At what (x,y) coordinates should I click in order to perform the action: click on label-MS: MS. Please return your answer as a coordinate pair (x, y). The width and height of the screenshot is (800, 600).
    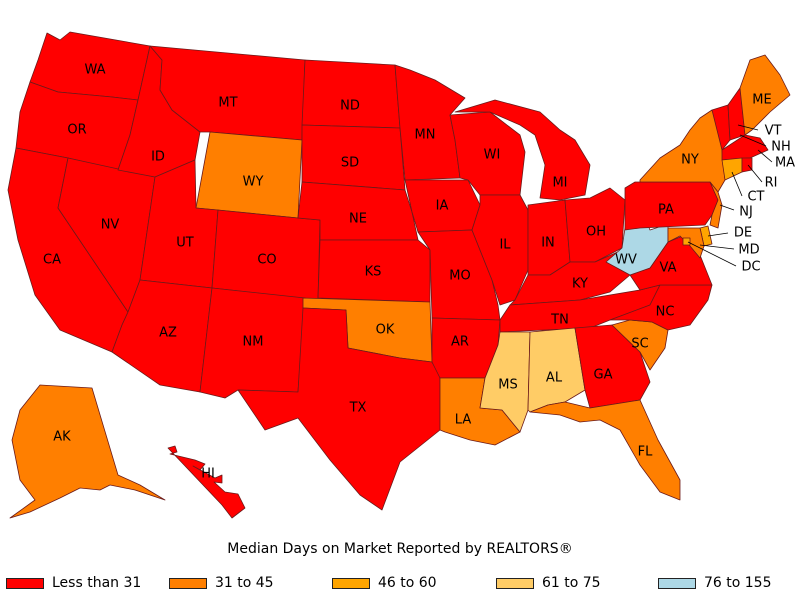
    Looking at the image, I should click on (507, 385).